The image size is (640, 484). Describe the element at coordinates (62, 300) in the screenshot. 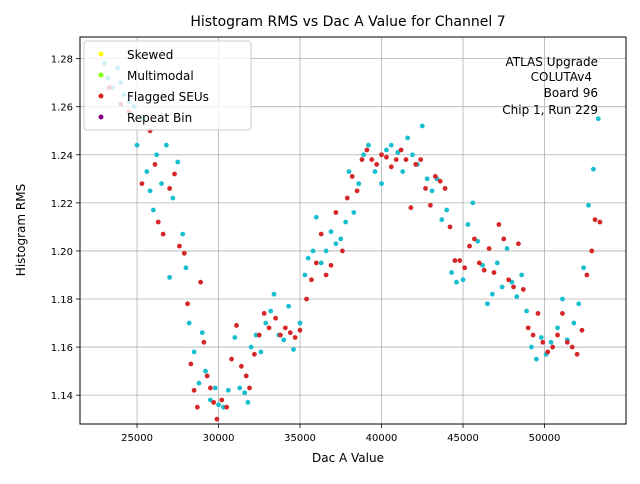

I see `y-tick-label: 1.18` at that location.